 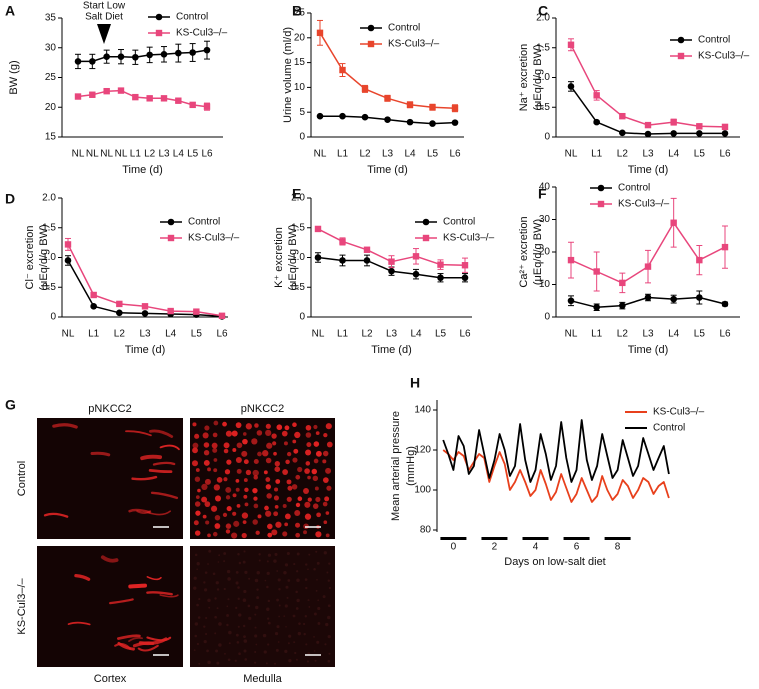 What do you see at coordinates (300, 87) in the screenshot?
I see `y-tick-label: 10` at bounding box center [300, 87].